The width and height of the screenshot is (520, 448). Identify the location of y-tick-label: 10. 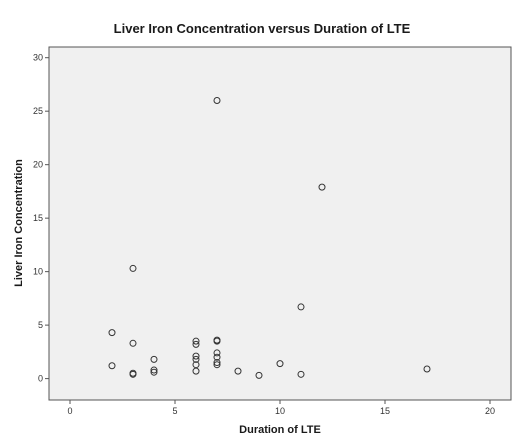
(38, 272).